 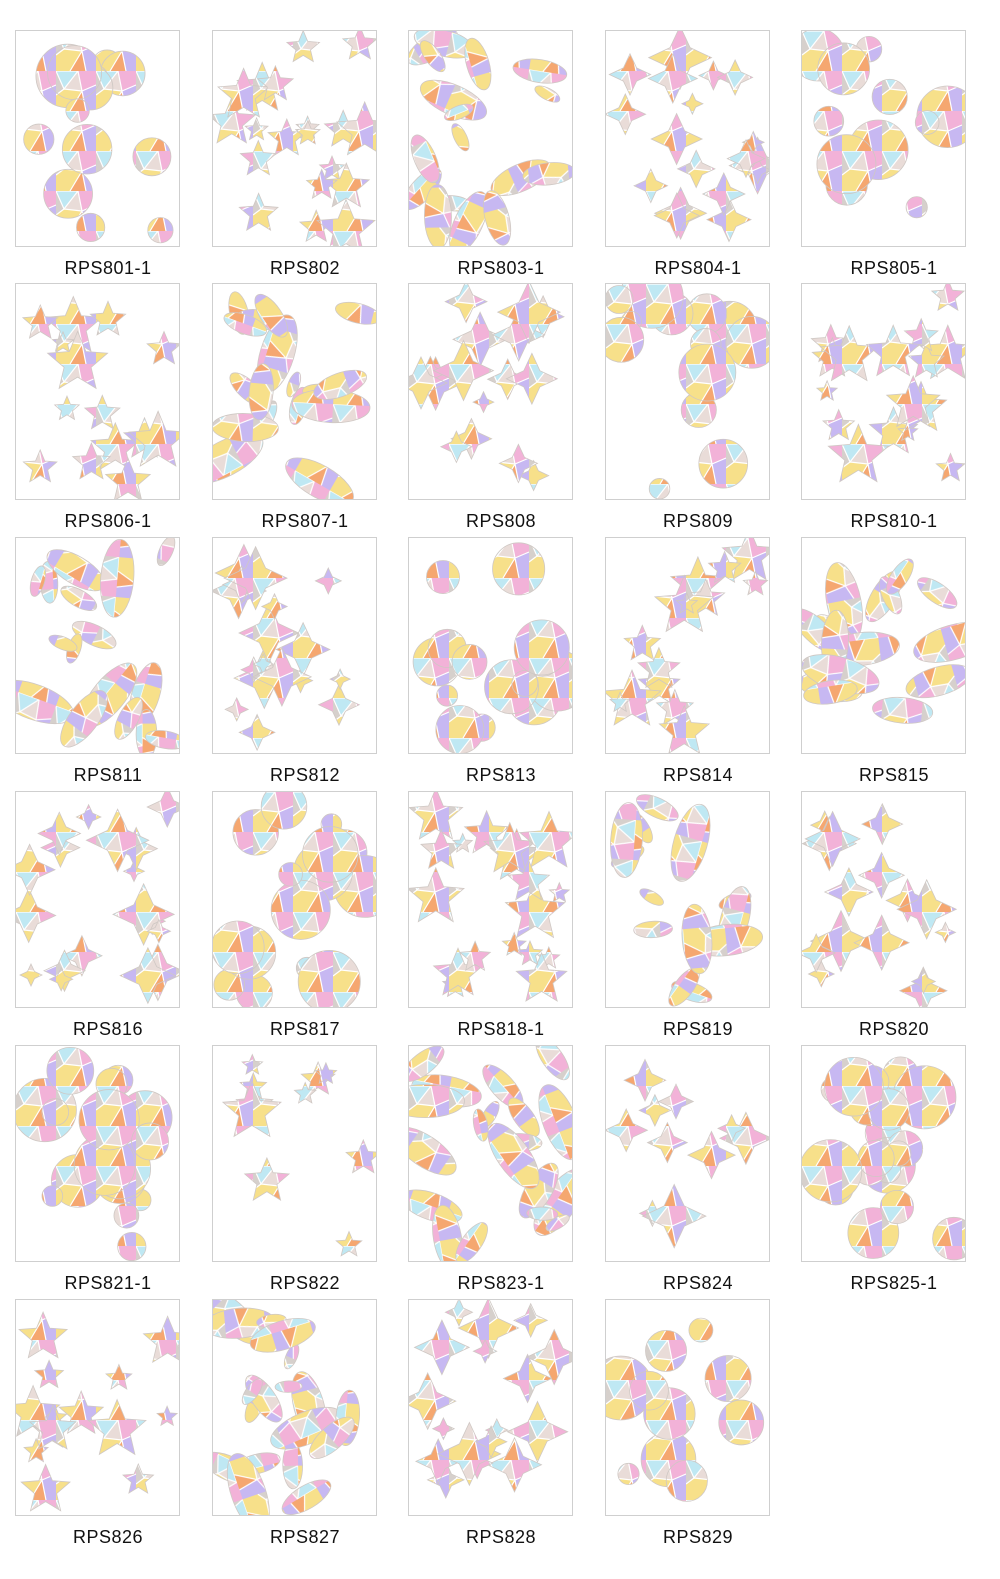 I want to click on product-code: RPS816, so click(x=108, y=1029).